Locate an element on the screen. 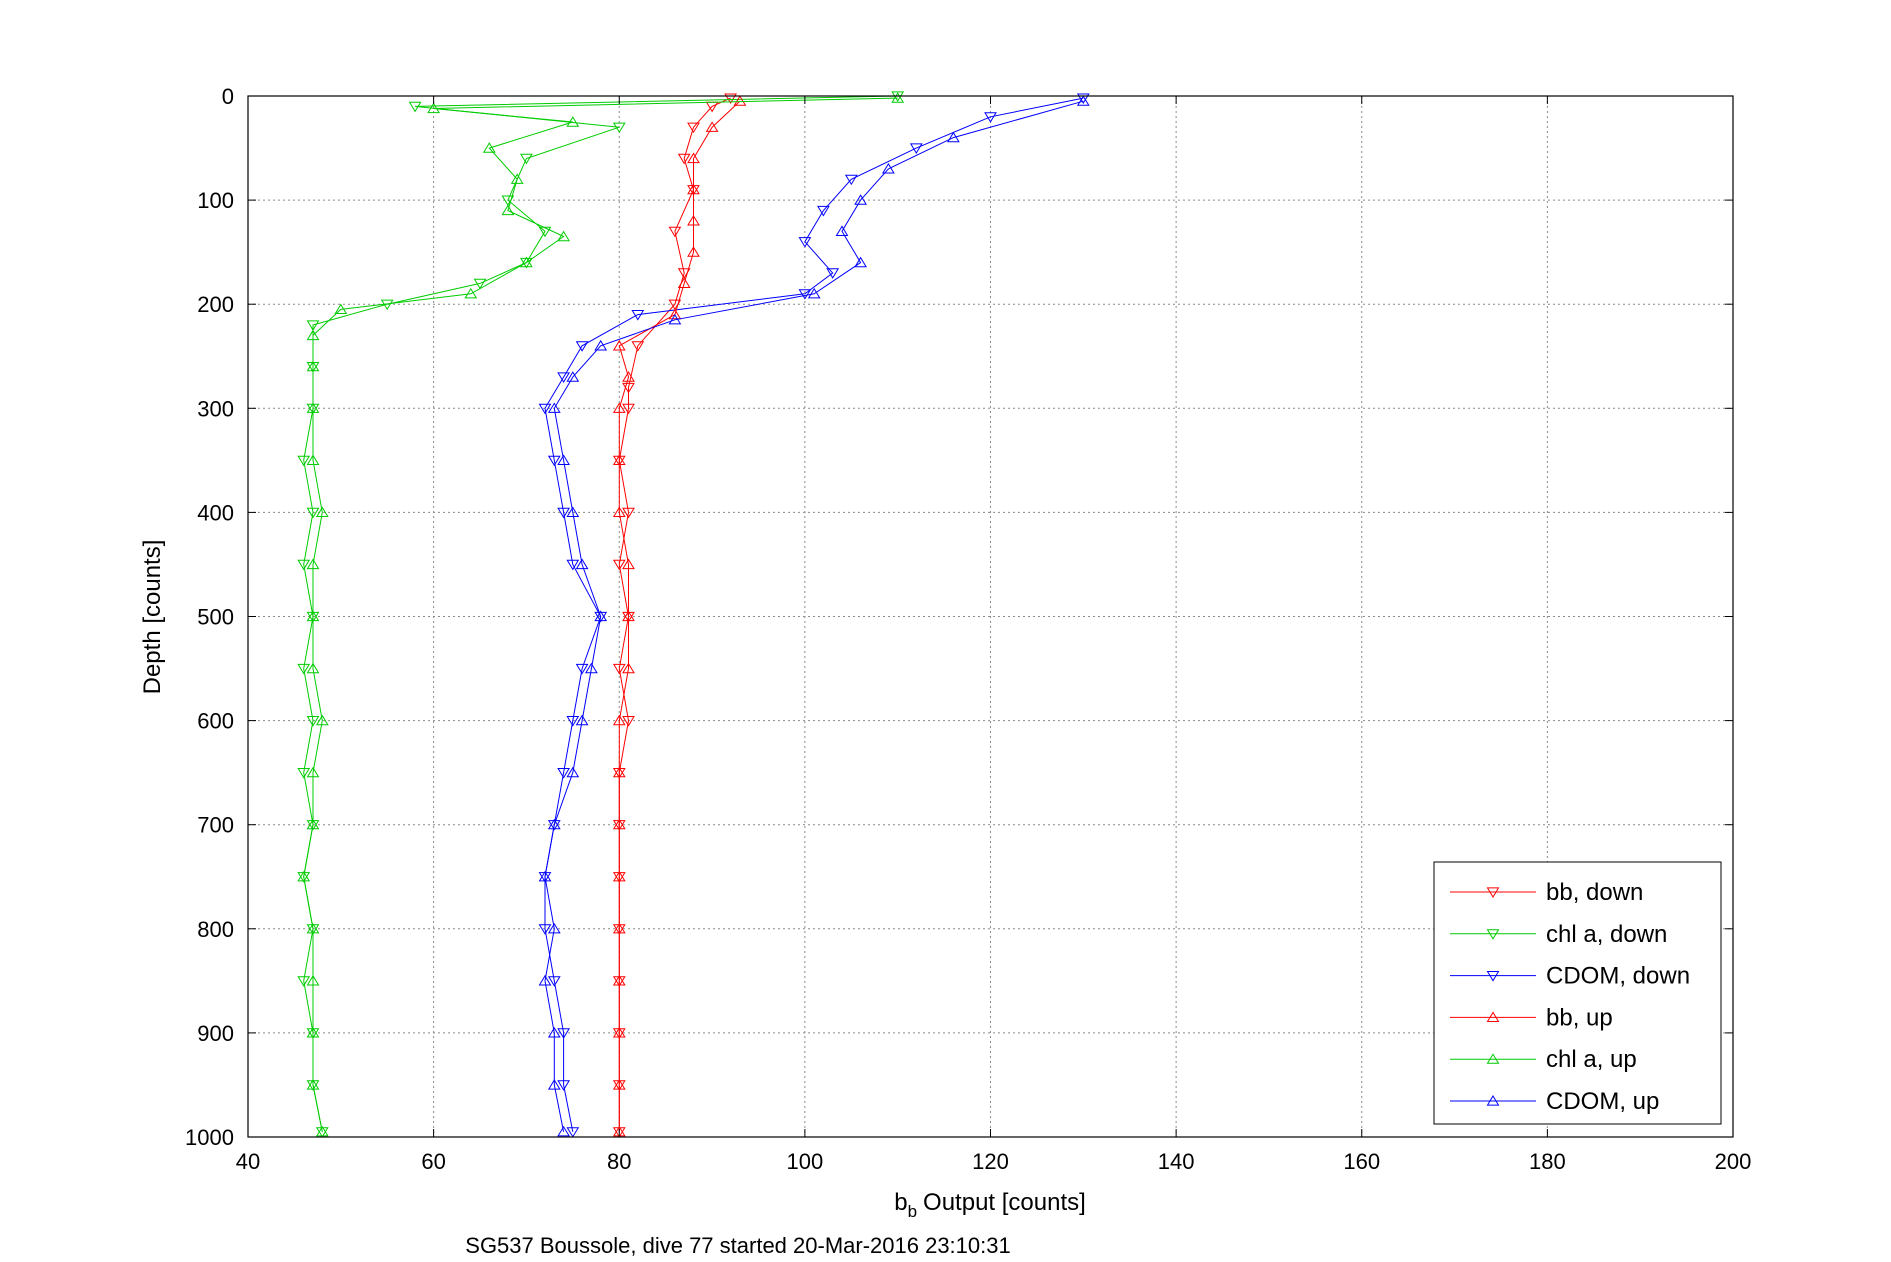 The image size is (1891, 1262). y-tick-label: 900 is located at coordinates (215, 1033).